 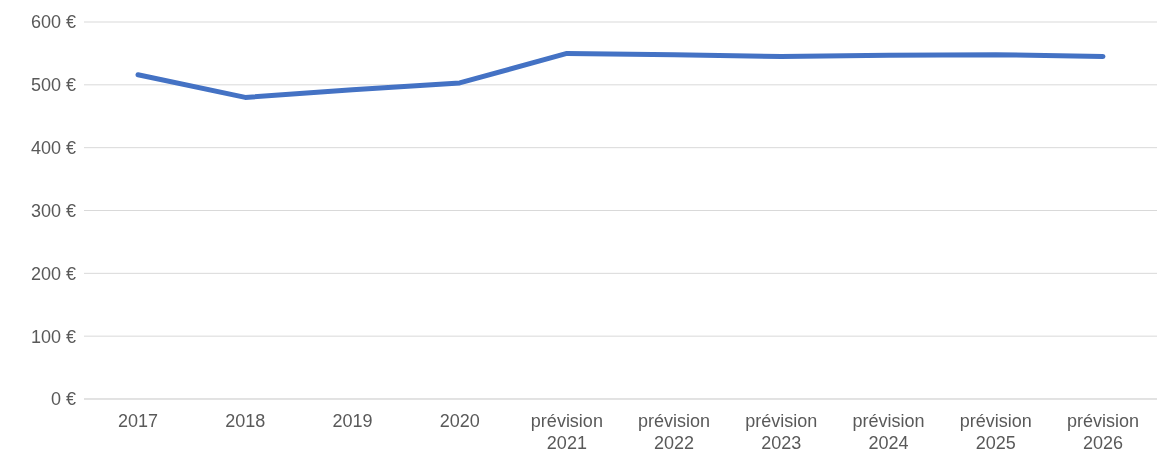 What do you see at coordinates (995, 432) in the screenshot?
I see `x-tick-label: prévision 2025` at bounding box center [995, 432].